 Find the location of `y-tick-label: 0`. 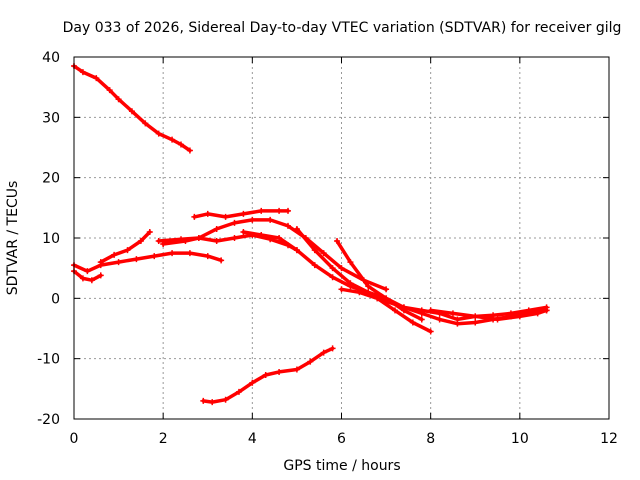

y-tick-label: 0 is located at coordinates (55, 299).